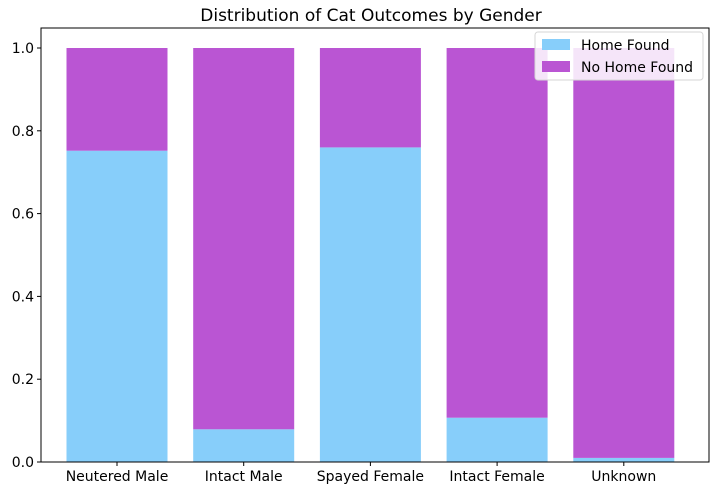 The height and width of the screenshot is (490, 716). What do you see at coordinates (370, 477) in the screenshot?
I see `x-tick-label-spayed-female: Spayed Female` at bounding box center [370, 477].